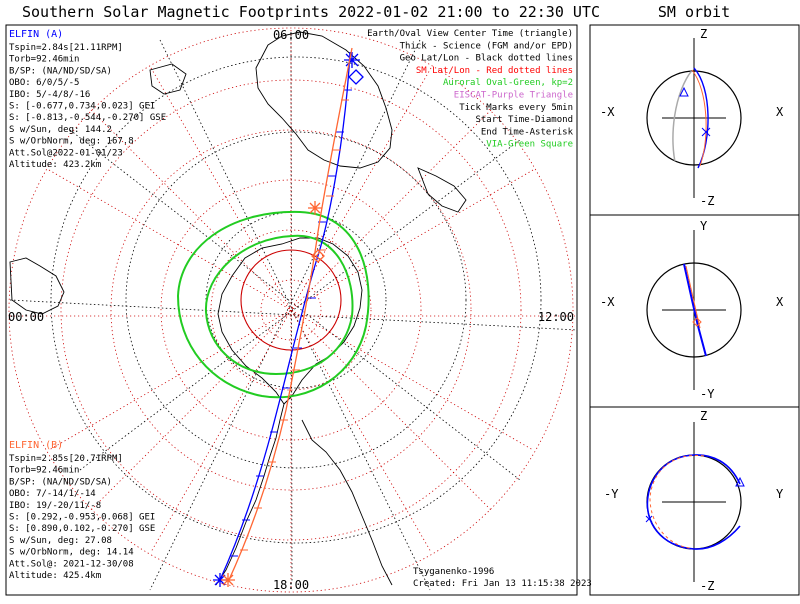  What do you see at coordinates (529, 145) in the screenshot?
I see `legend-entry: VIA-Green Square` at bounding box center [529, 145].